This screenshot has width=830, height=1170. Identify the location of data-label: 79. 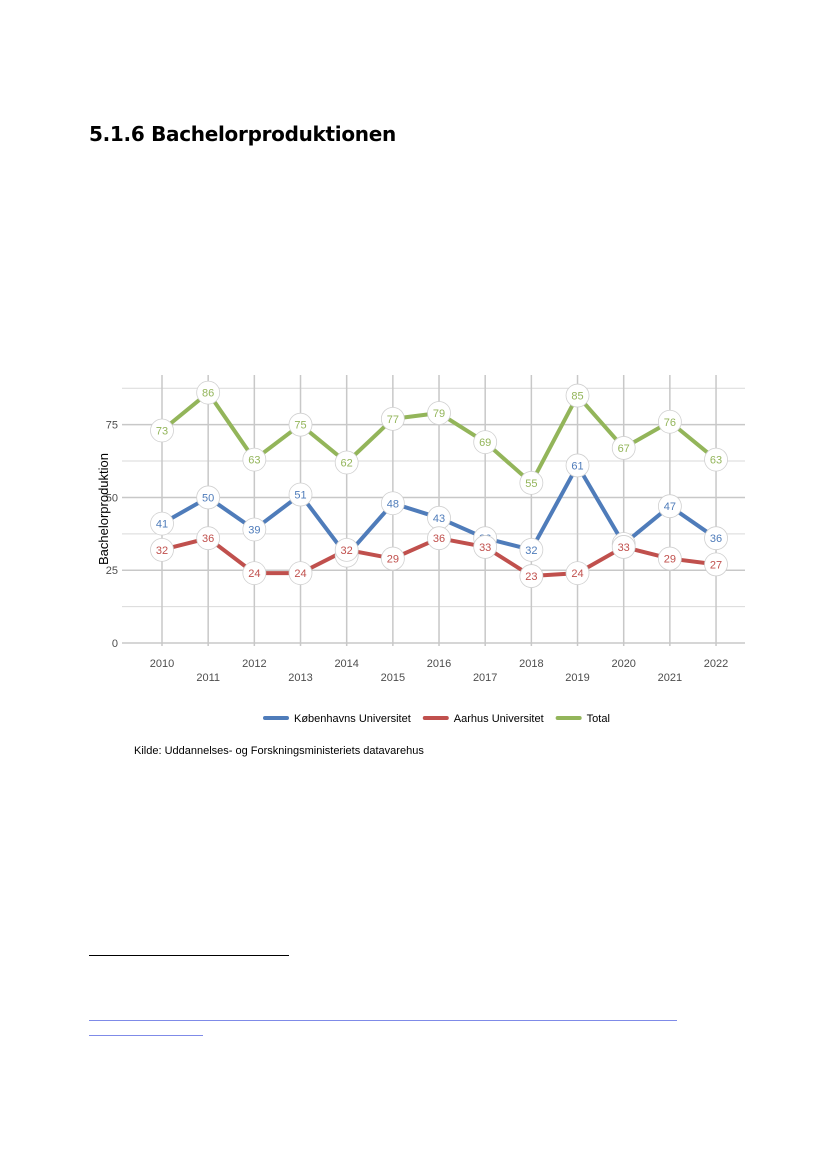
(439, 414).